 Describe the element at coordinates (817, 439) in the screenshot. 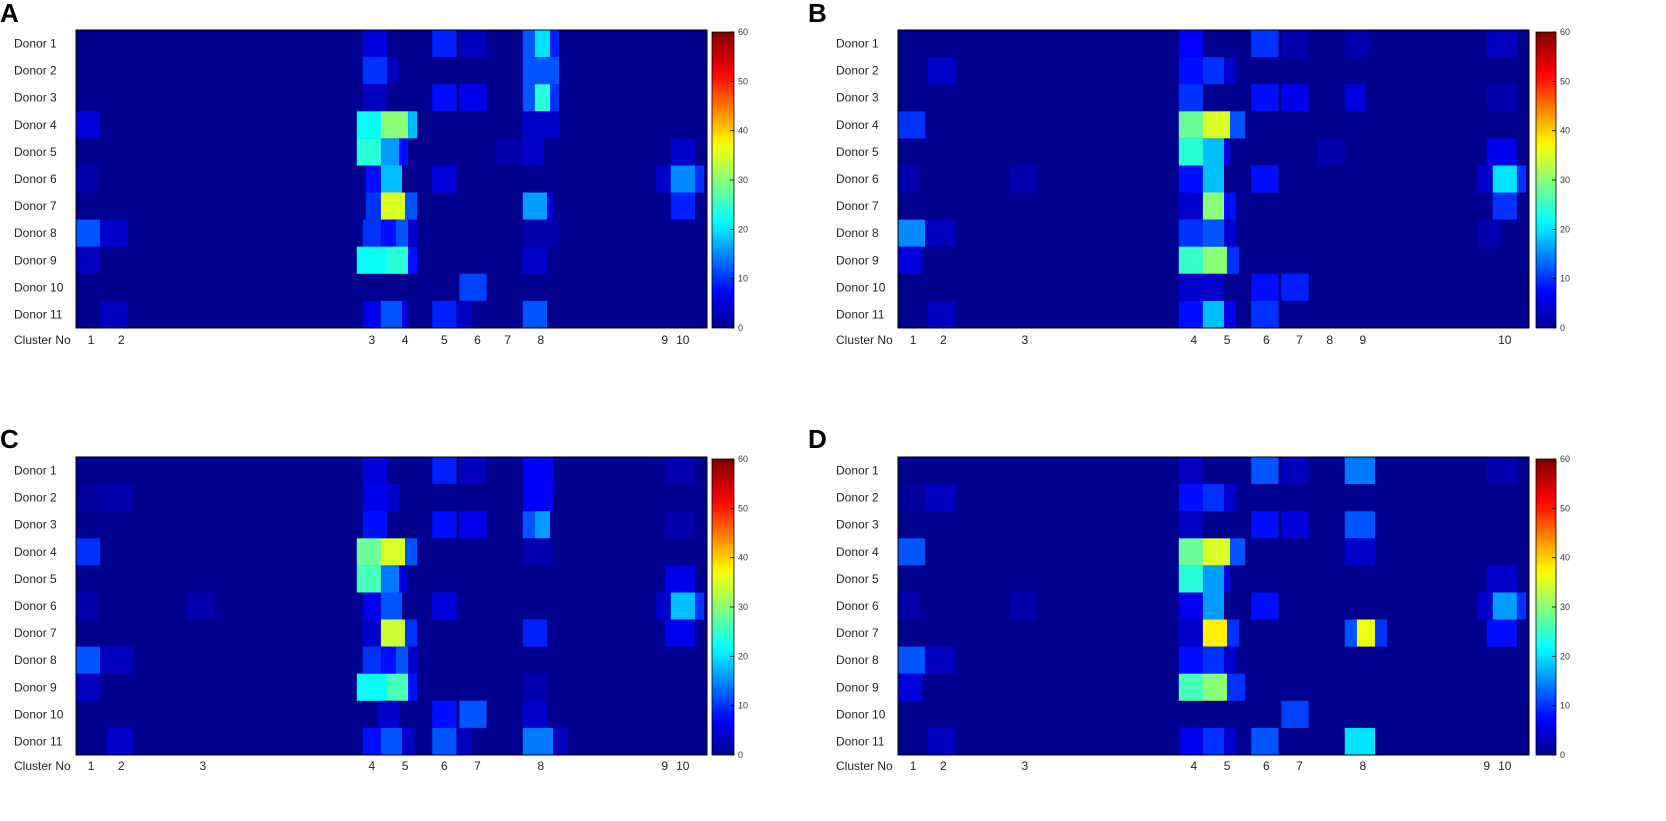

I see `panel-letter: D` at that location.